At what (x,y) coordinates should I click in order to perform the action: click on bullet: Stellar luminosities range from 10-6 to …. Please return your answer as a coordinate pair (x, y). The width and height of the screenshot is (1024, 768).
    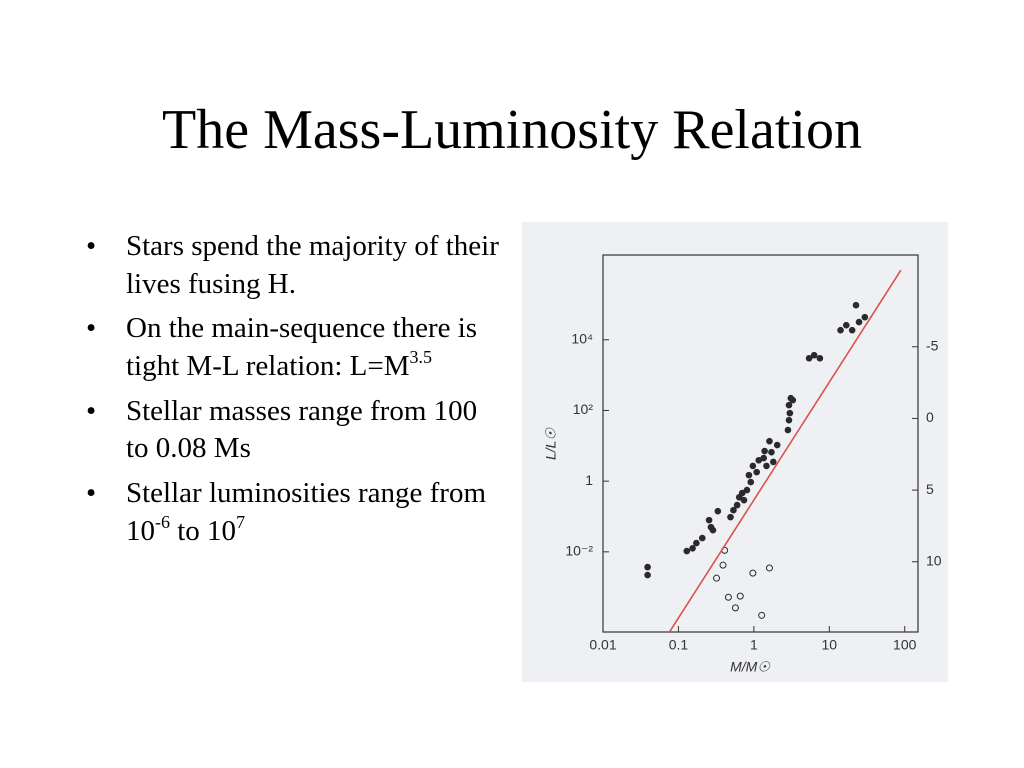
    Looking at the image, I should click on (292, 512).